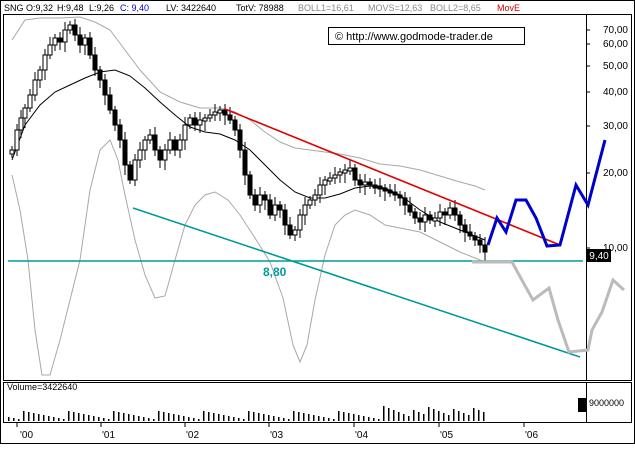 The image size is (635, 449). What do you see at coordinates (192, 435) in the screenshot?
I see `time-tick: '02` at bounding box center [192, 435].